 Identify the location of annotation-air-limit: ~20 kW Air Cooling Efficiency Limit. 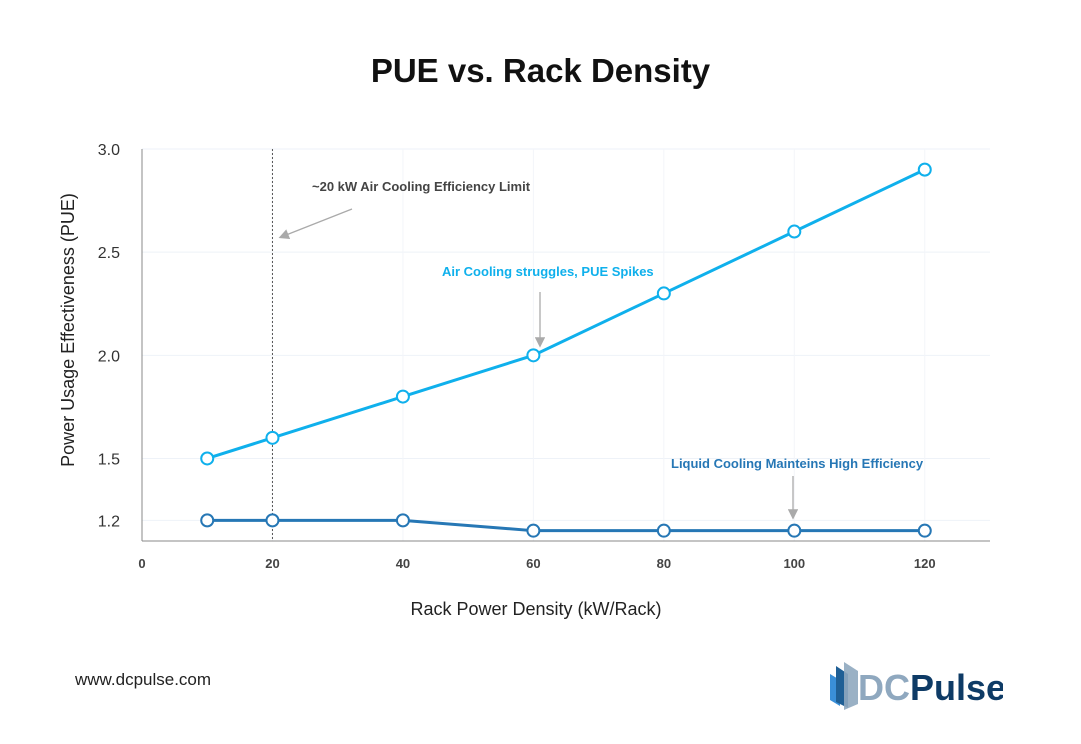
(421, 186).